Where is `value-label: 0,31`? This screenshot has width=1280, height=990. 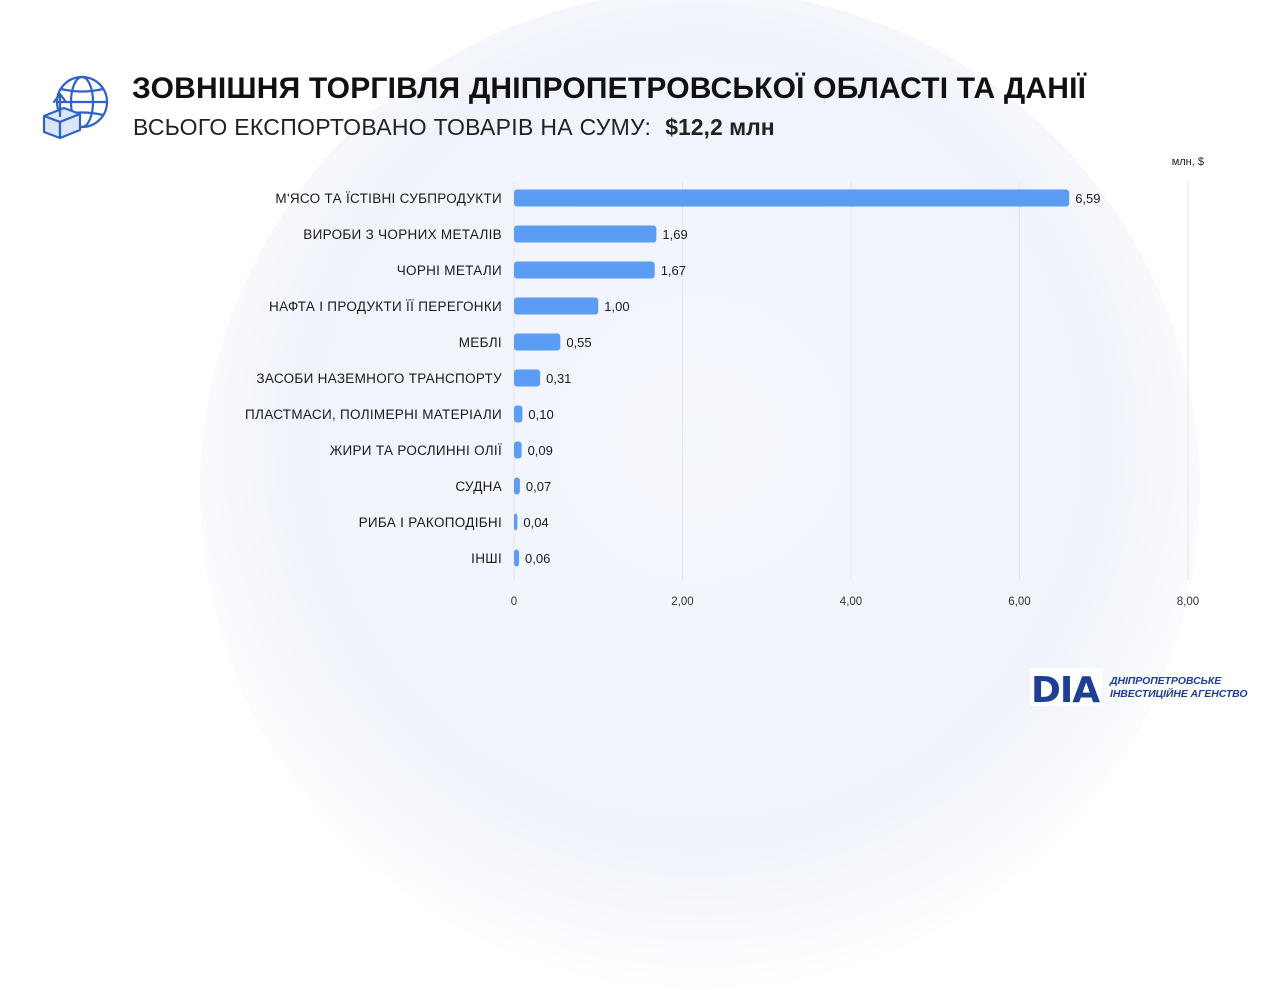 value-label: 0,31 is located at coordinates (558, 378).